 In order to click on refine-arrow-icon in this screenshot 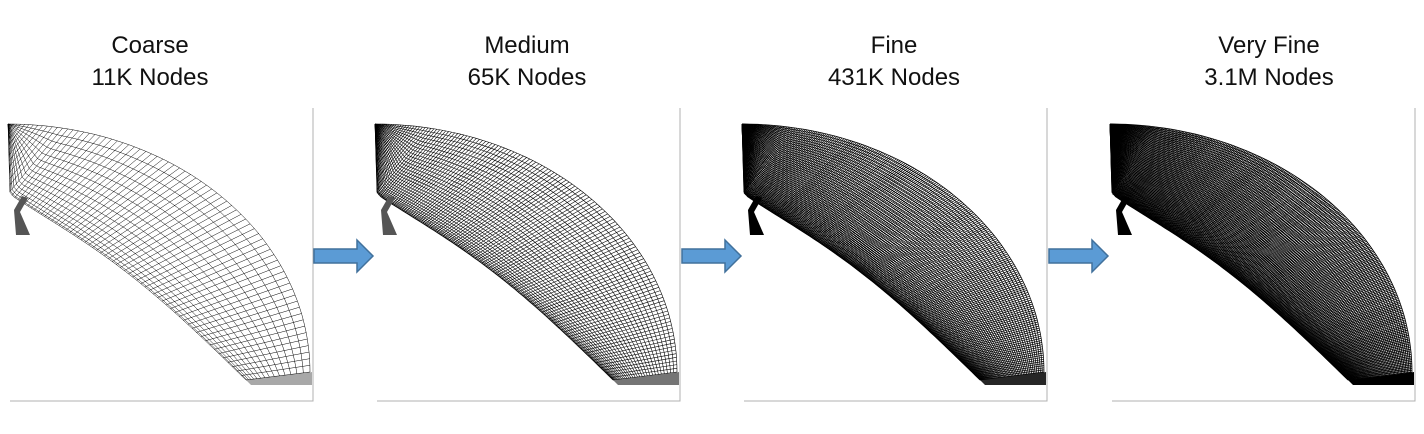, I will do `click(712, 256)`.